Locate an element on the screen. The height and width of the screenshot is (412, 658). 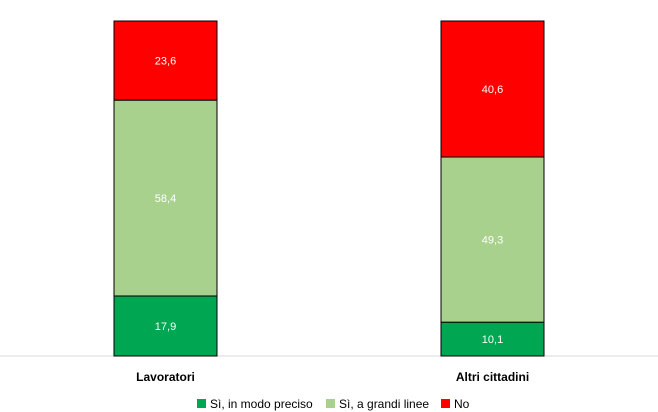
data-label: 17,9 is located at coordinates (165, 327).